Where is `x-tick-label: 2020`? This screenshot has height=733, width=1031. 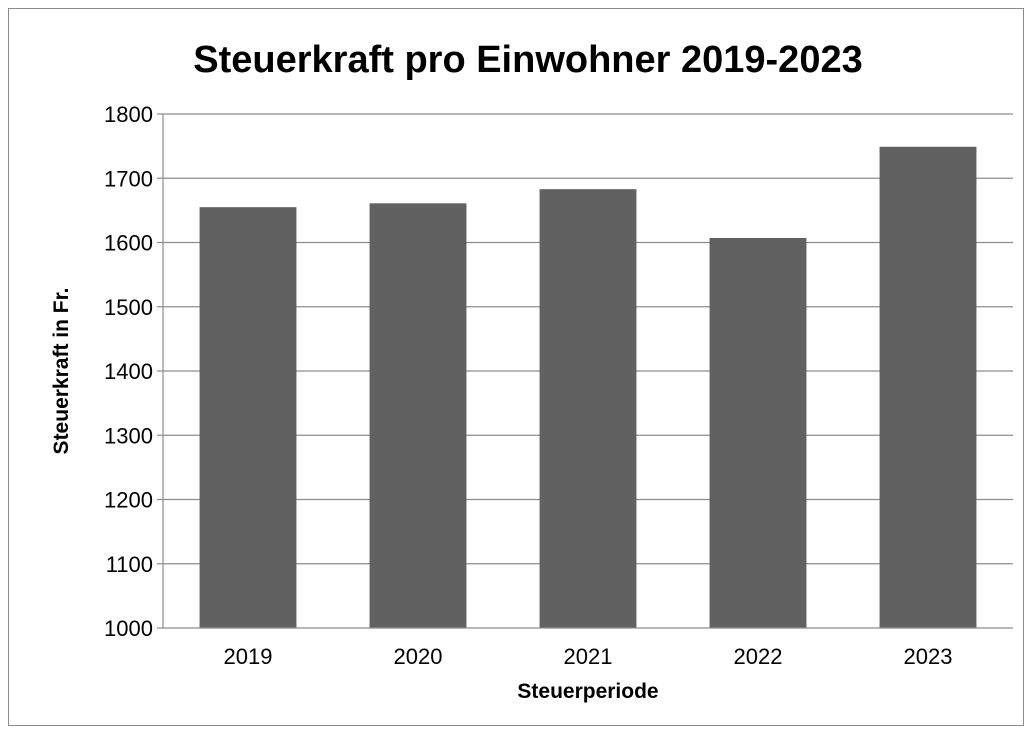 x-tick-label: 2020 is located at coordinates (418, 656).